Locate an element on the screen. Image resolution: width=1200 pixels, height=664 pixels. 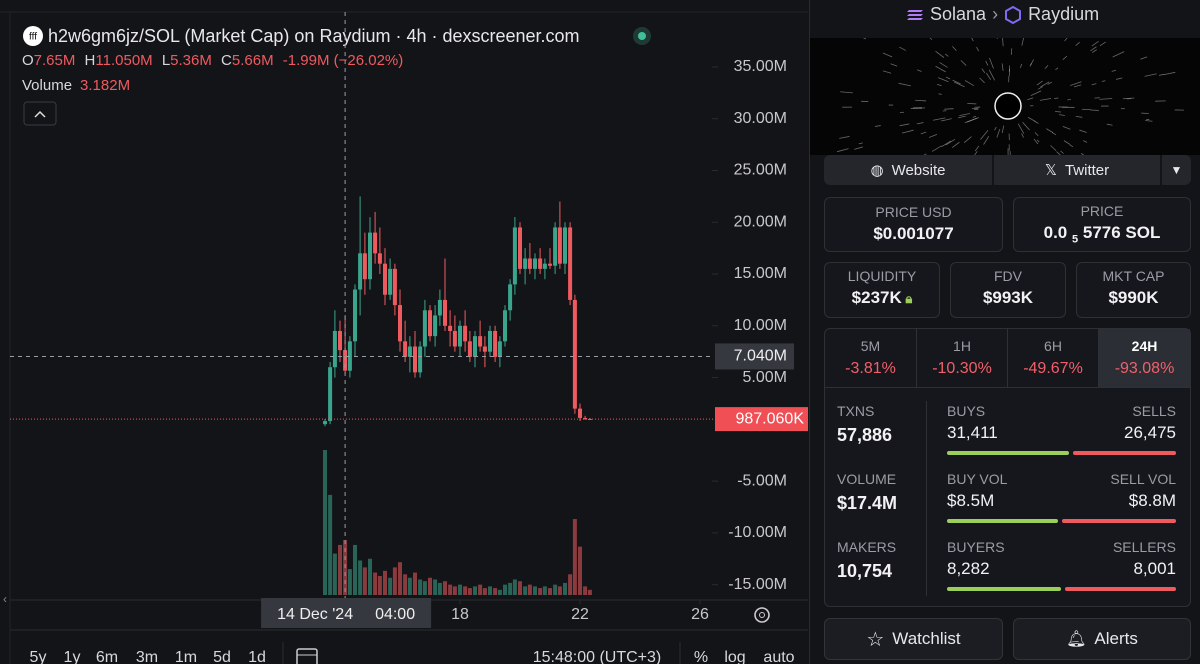
clock: 15:48:00 (UTC+3) is located at coordinates (597, 656).